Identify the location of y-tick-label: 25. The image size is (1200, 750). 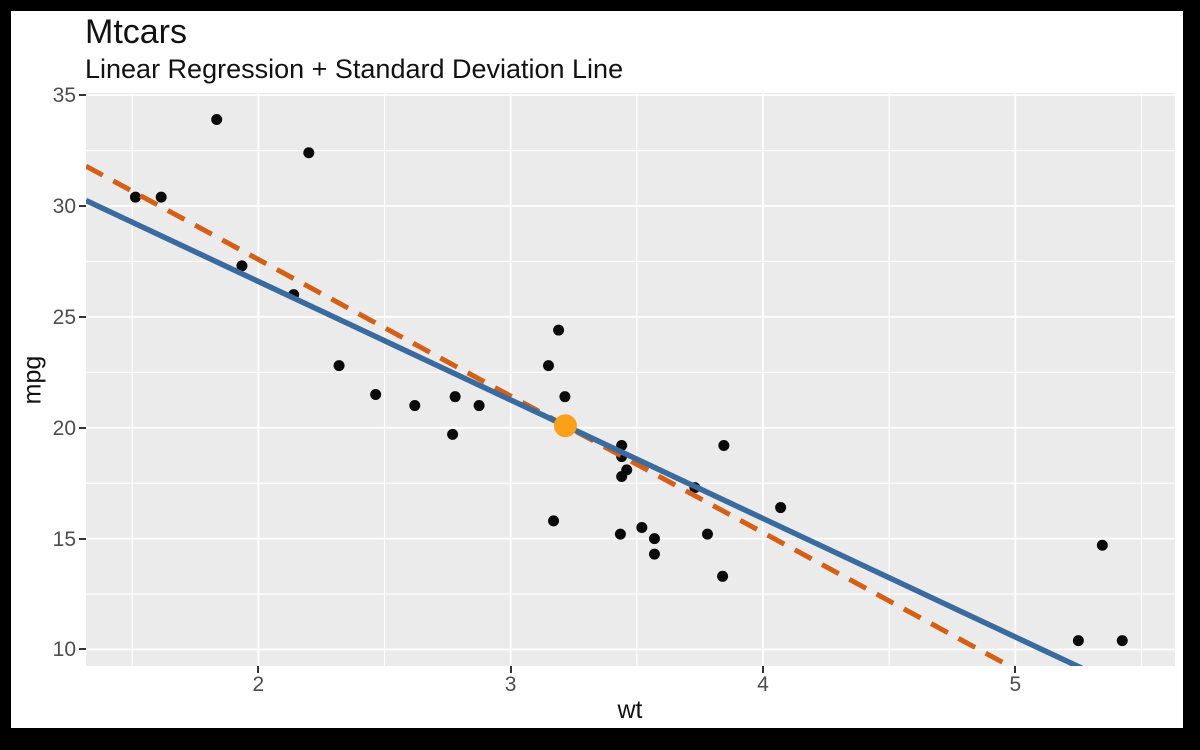
(64, 317).